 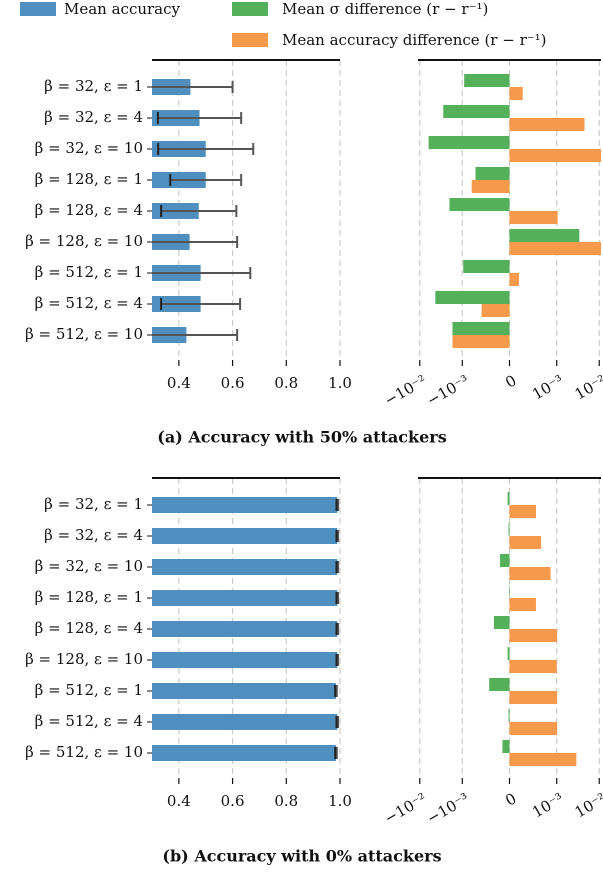 What do you see at coordinates (587, 805) in the screenshot?
I see `x-tick-label: 10⁻²` at bounding box center [587, 805].